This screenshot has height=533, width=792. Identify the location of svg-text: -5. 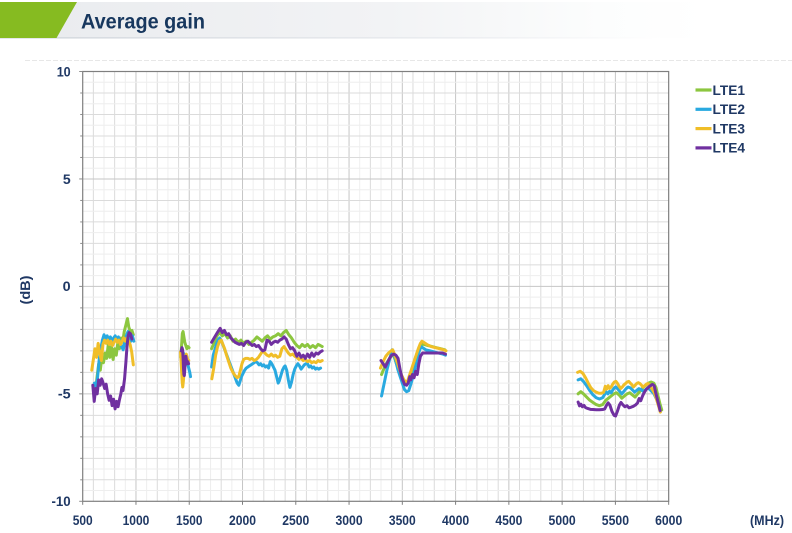
(64, 394).